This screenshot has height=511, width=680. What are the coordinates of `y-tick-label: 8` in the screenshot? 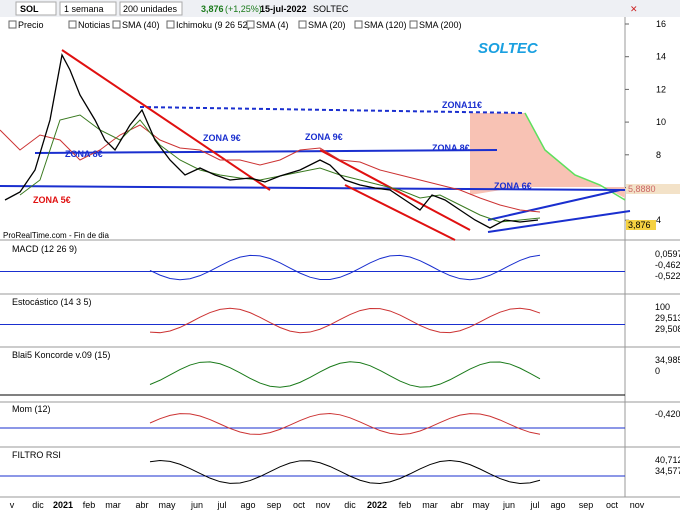 It's located at (658, 155).